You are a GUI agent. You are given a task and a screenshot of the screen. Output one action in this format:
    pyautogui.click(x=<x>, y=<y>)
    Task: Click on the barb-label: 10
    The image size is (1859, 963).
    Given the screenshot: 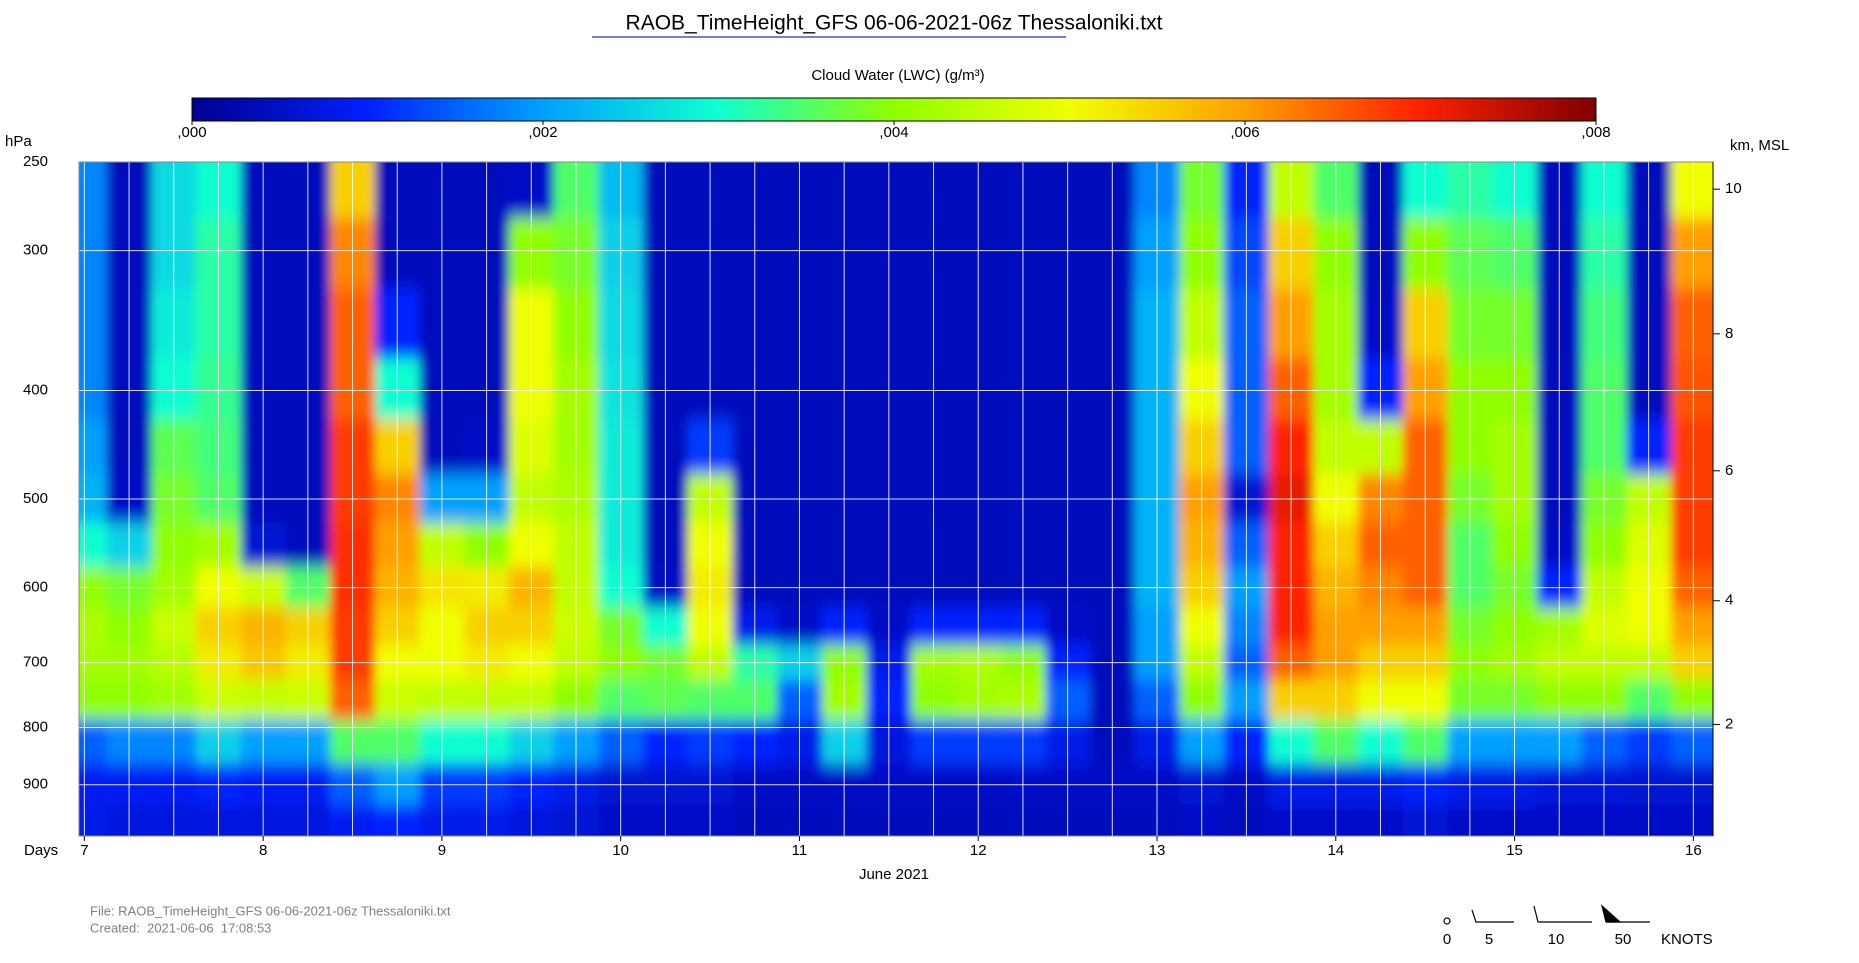 What is the action you would take?
    pyautogui.click(x=1556, y=939)
    